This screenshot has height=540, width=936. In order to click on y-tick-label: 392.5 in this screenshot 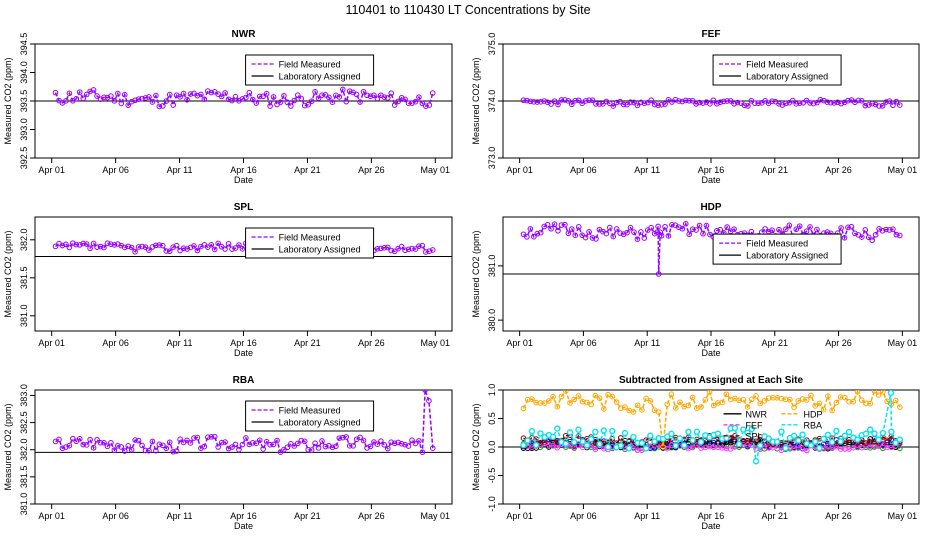, I will do `click(24, 158)`.